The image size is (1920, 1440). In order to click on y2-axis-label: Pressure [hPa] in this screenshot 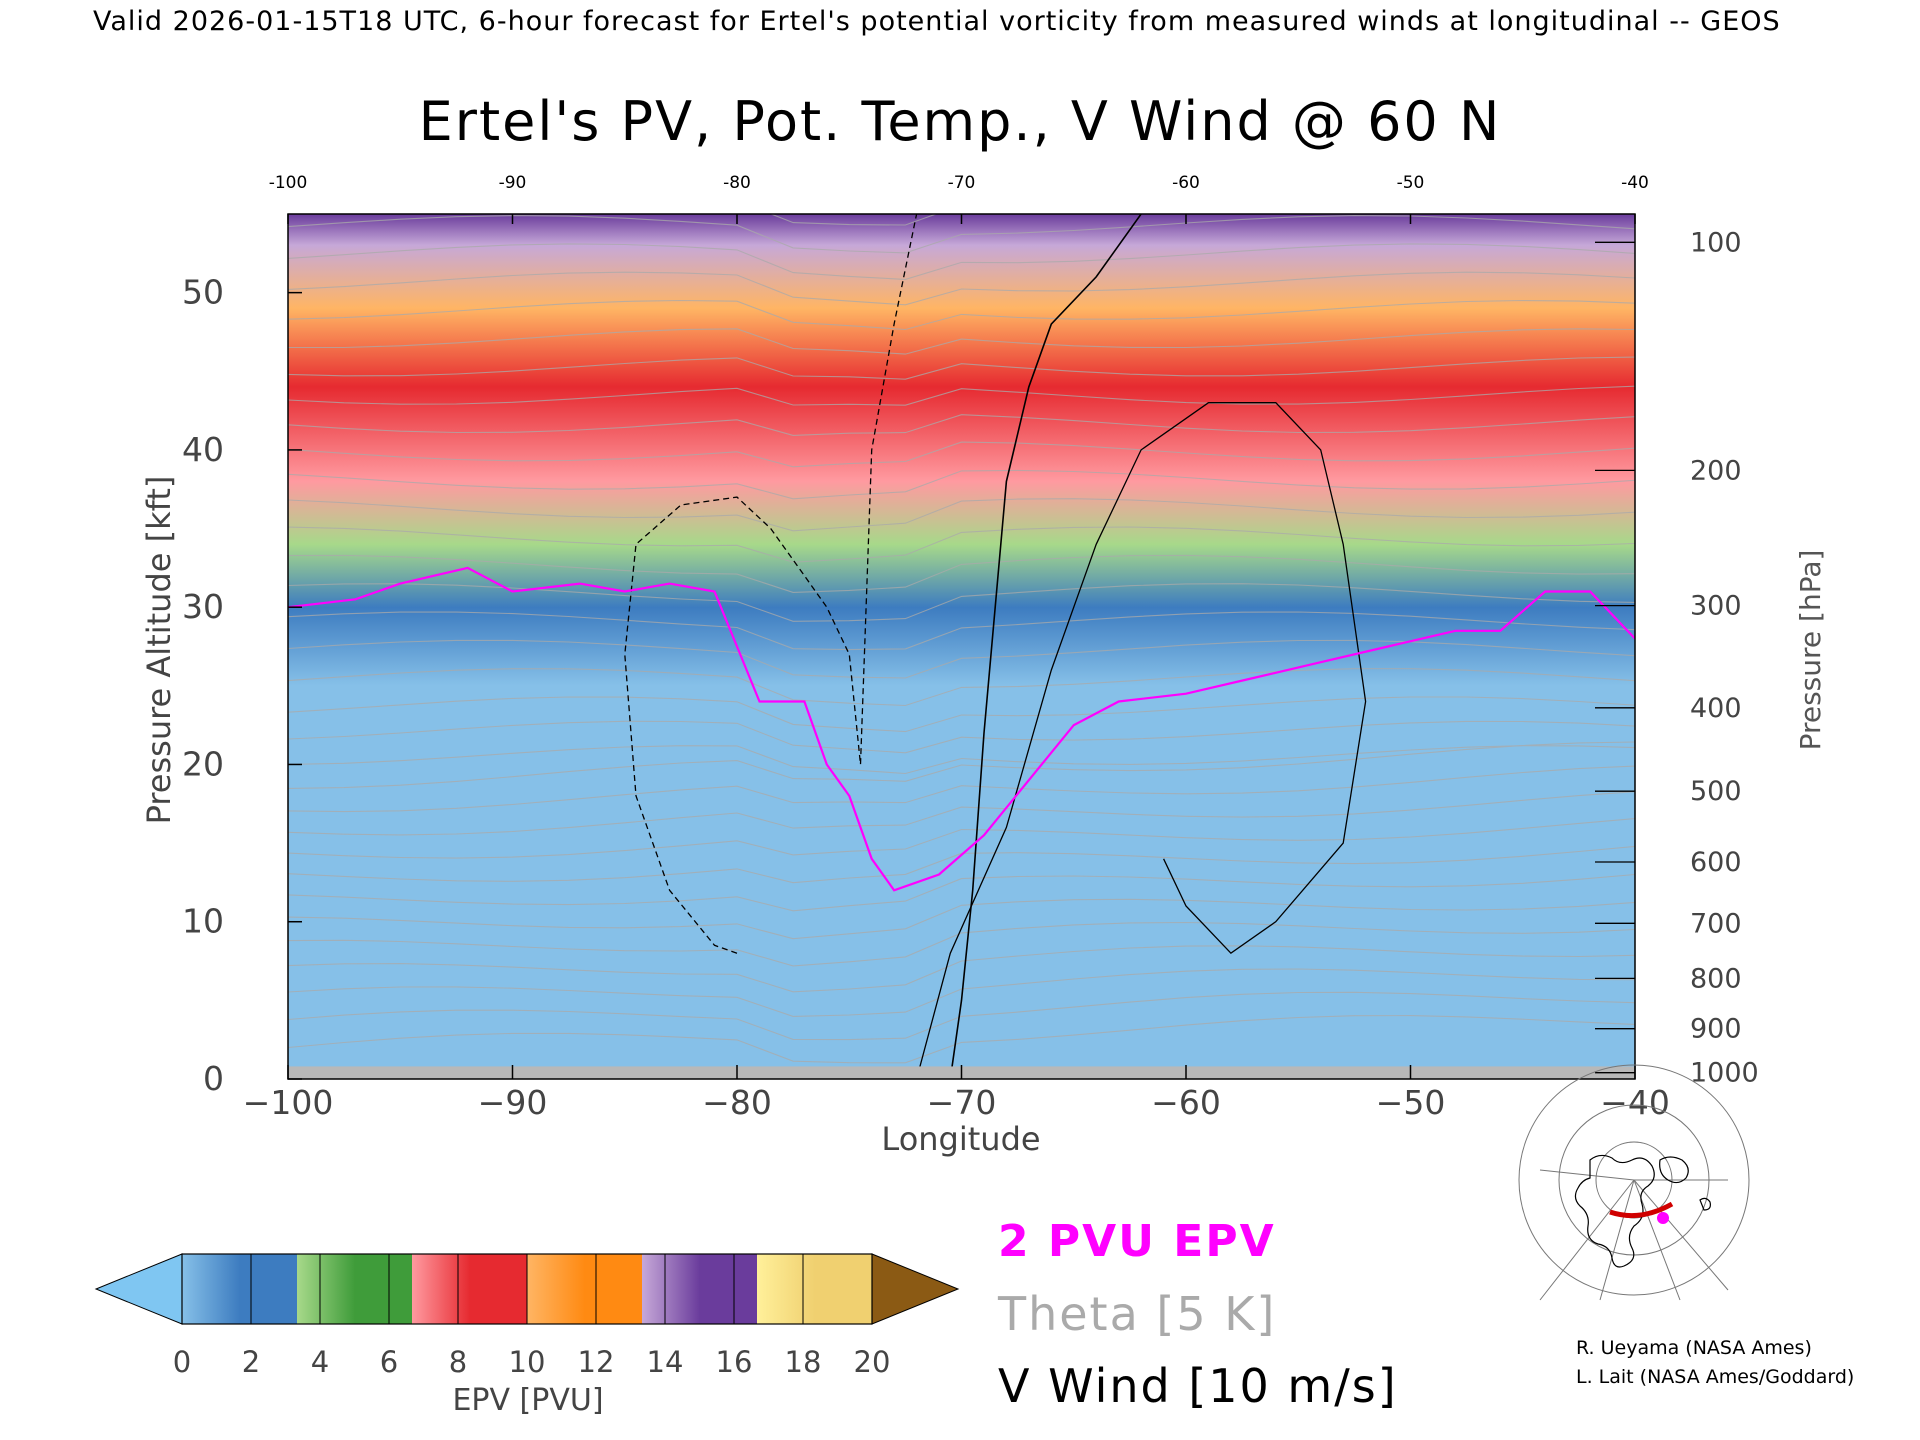, I will do `click(1810, 650)`.